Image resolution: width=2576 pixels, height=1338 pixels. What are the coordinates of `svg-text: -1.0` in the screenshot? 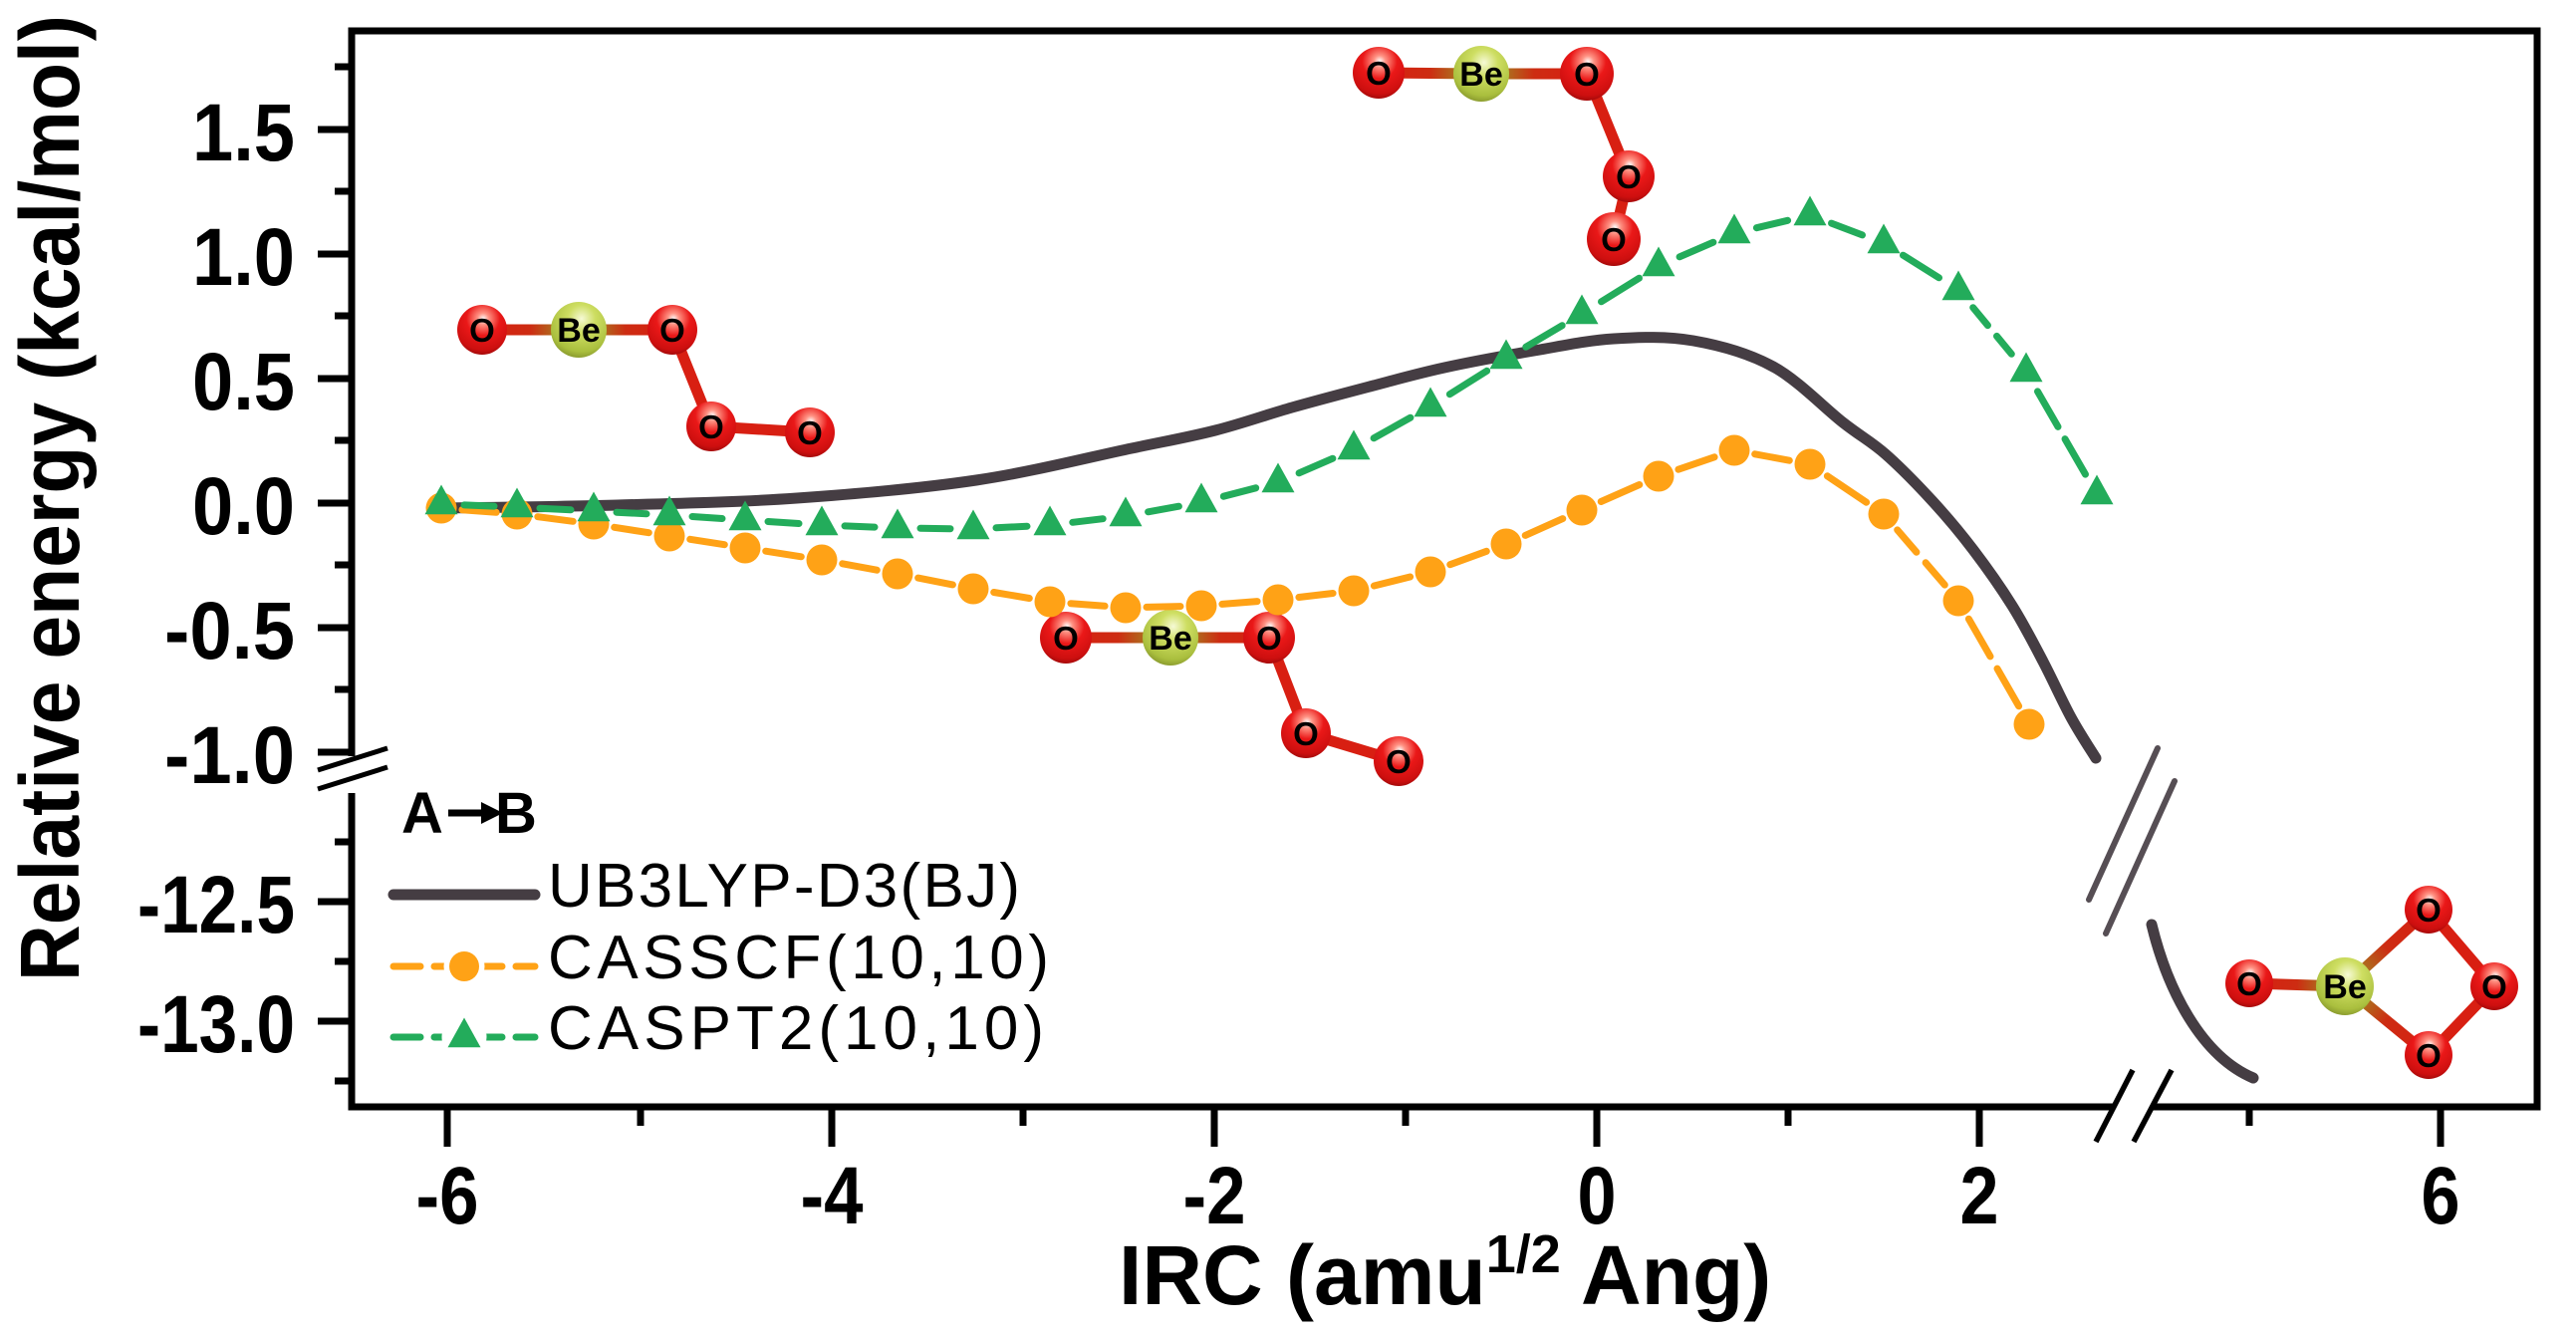 It's located at (229, 755).